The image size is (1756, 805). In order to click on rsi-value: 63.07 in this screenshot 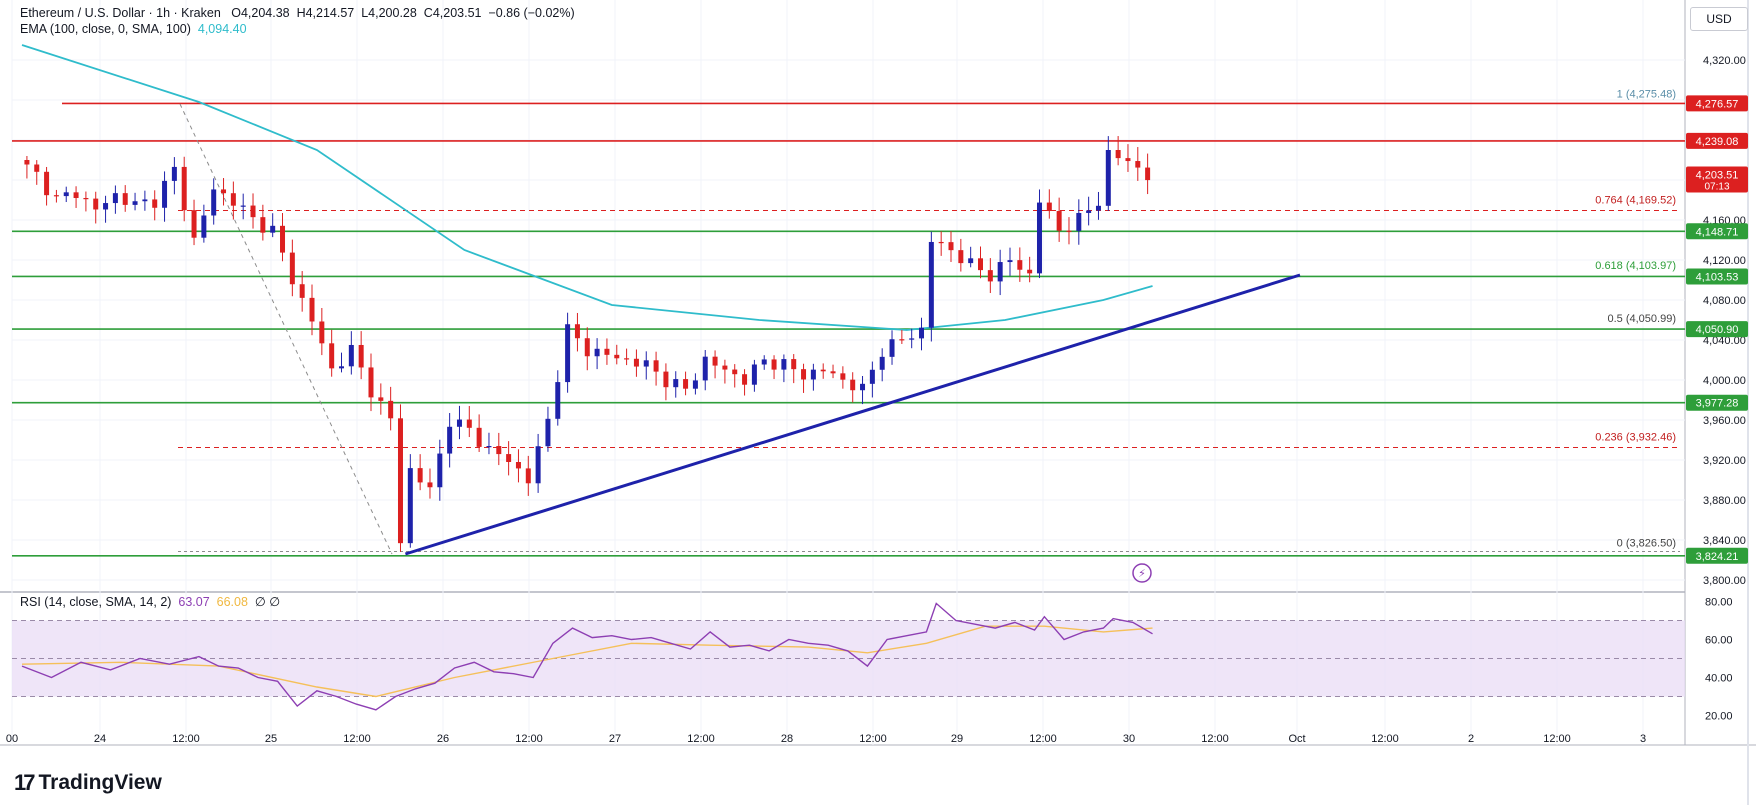, I will do `click(194, 602)`.